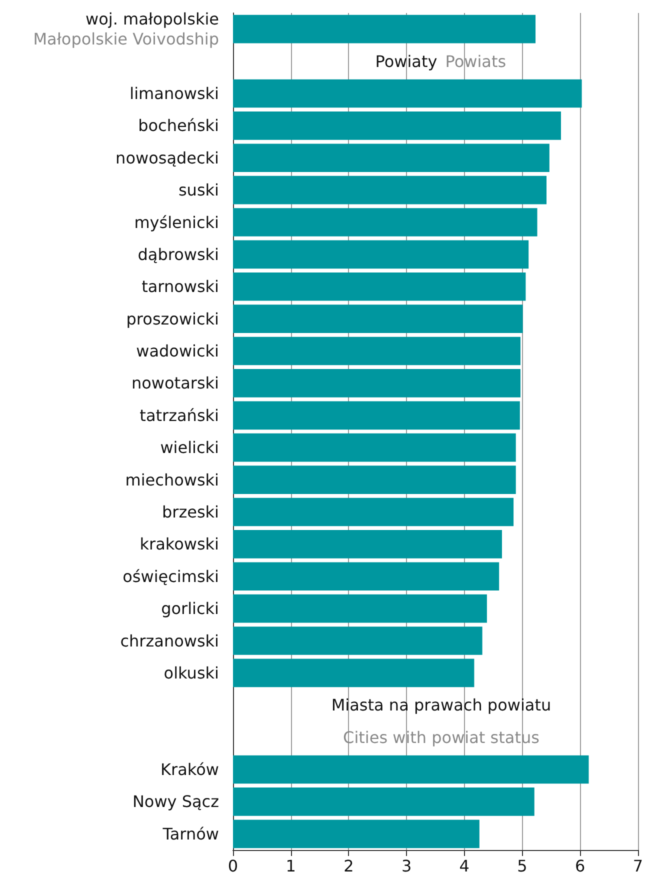 This screenshot has height=883, width=646. Describe the element at coordinates (169, 640) in the screenshot. I see `y-tick-label: chrzanowski` at that location.